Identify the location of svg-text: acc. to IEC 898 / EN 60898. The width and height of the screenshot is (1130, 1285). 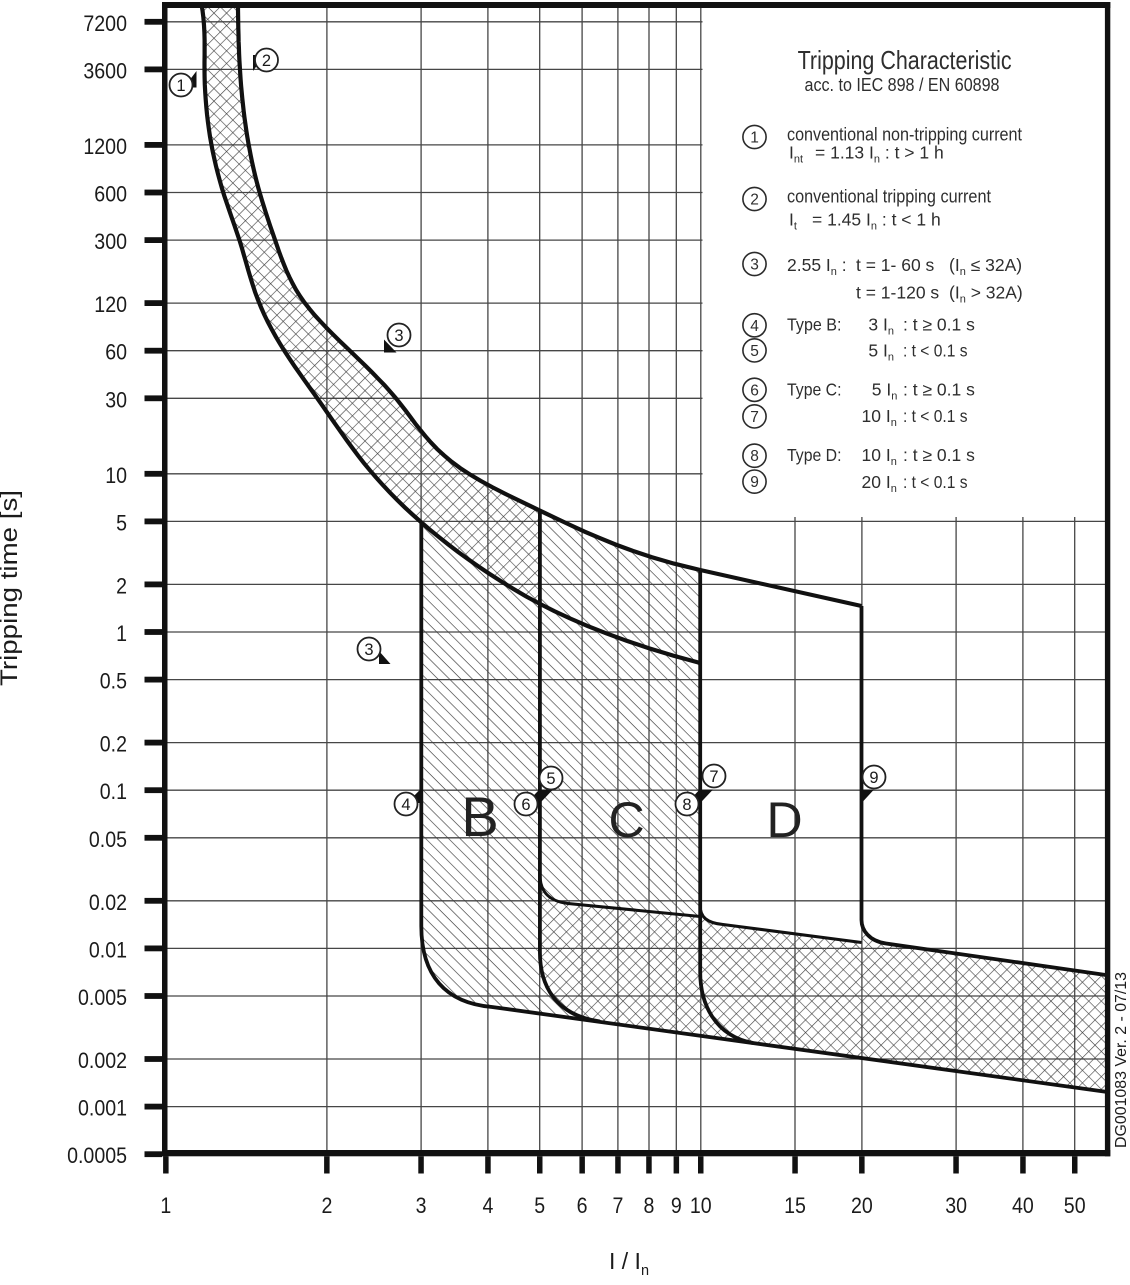
(902, 85).